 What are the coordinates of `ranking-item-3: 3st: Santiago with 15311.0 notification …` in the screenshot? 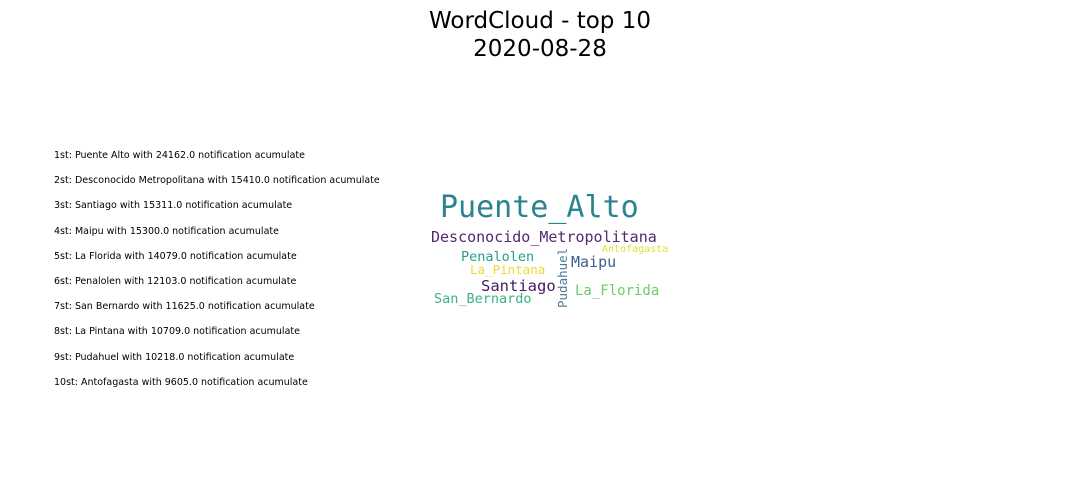 It's located at (173, 206).